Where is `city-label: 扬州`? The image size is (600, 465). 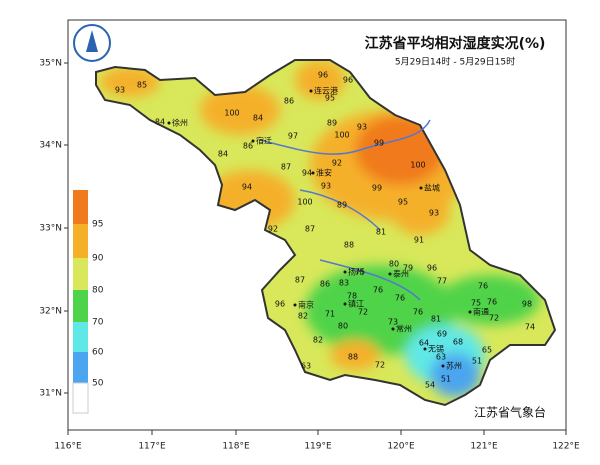 city-label: 扬州 is located at coordinates (356, 272).